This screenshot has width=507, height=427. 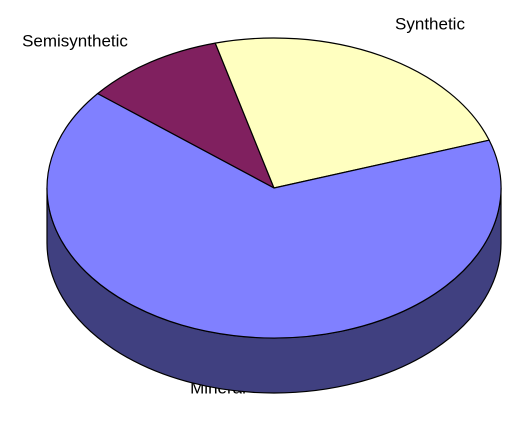 What do you see at coordinates (75, 40) in the screenshot?
I see `slice-label: Semisynthetic` at bounding box center [75, 40].